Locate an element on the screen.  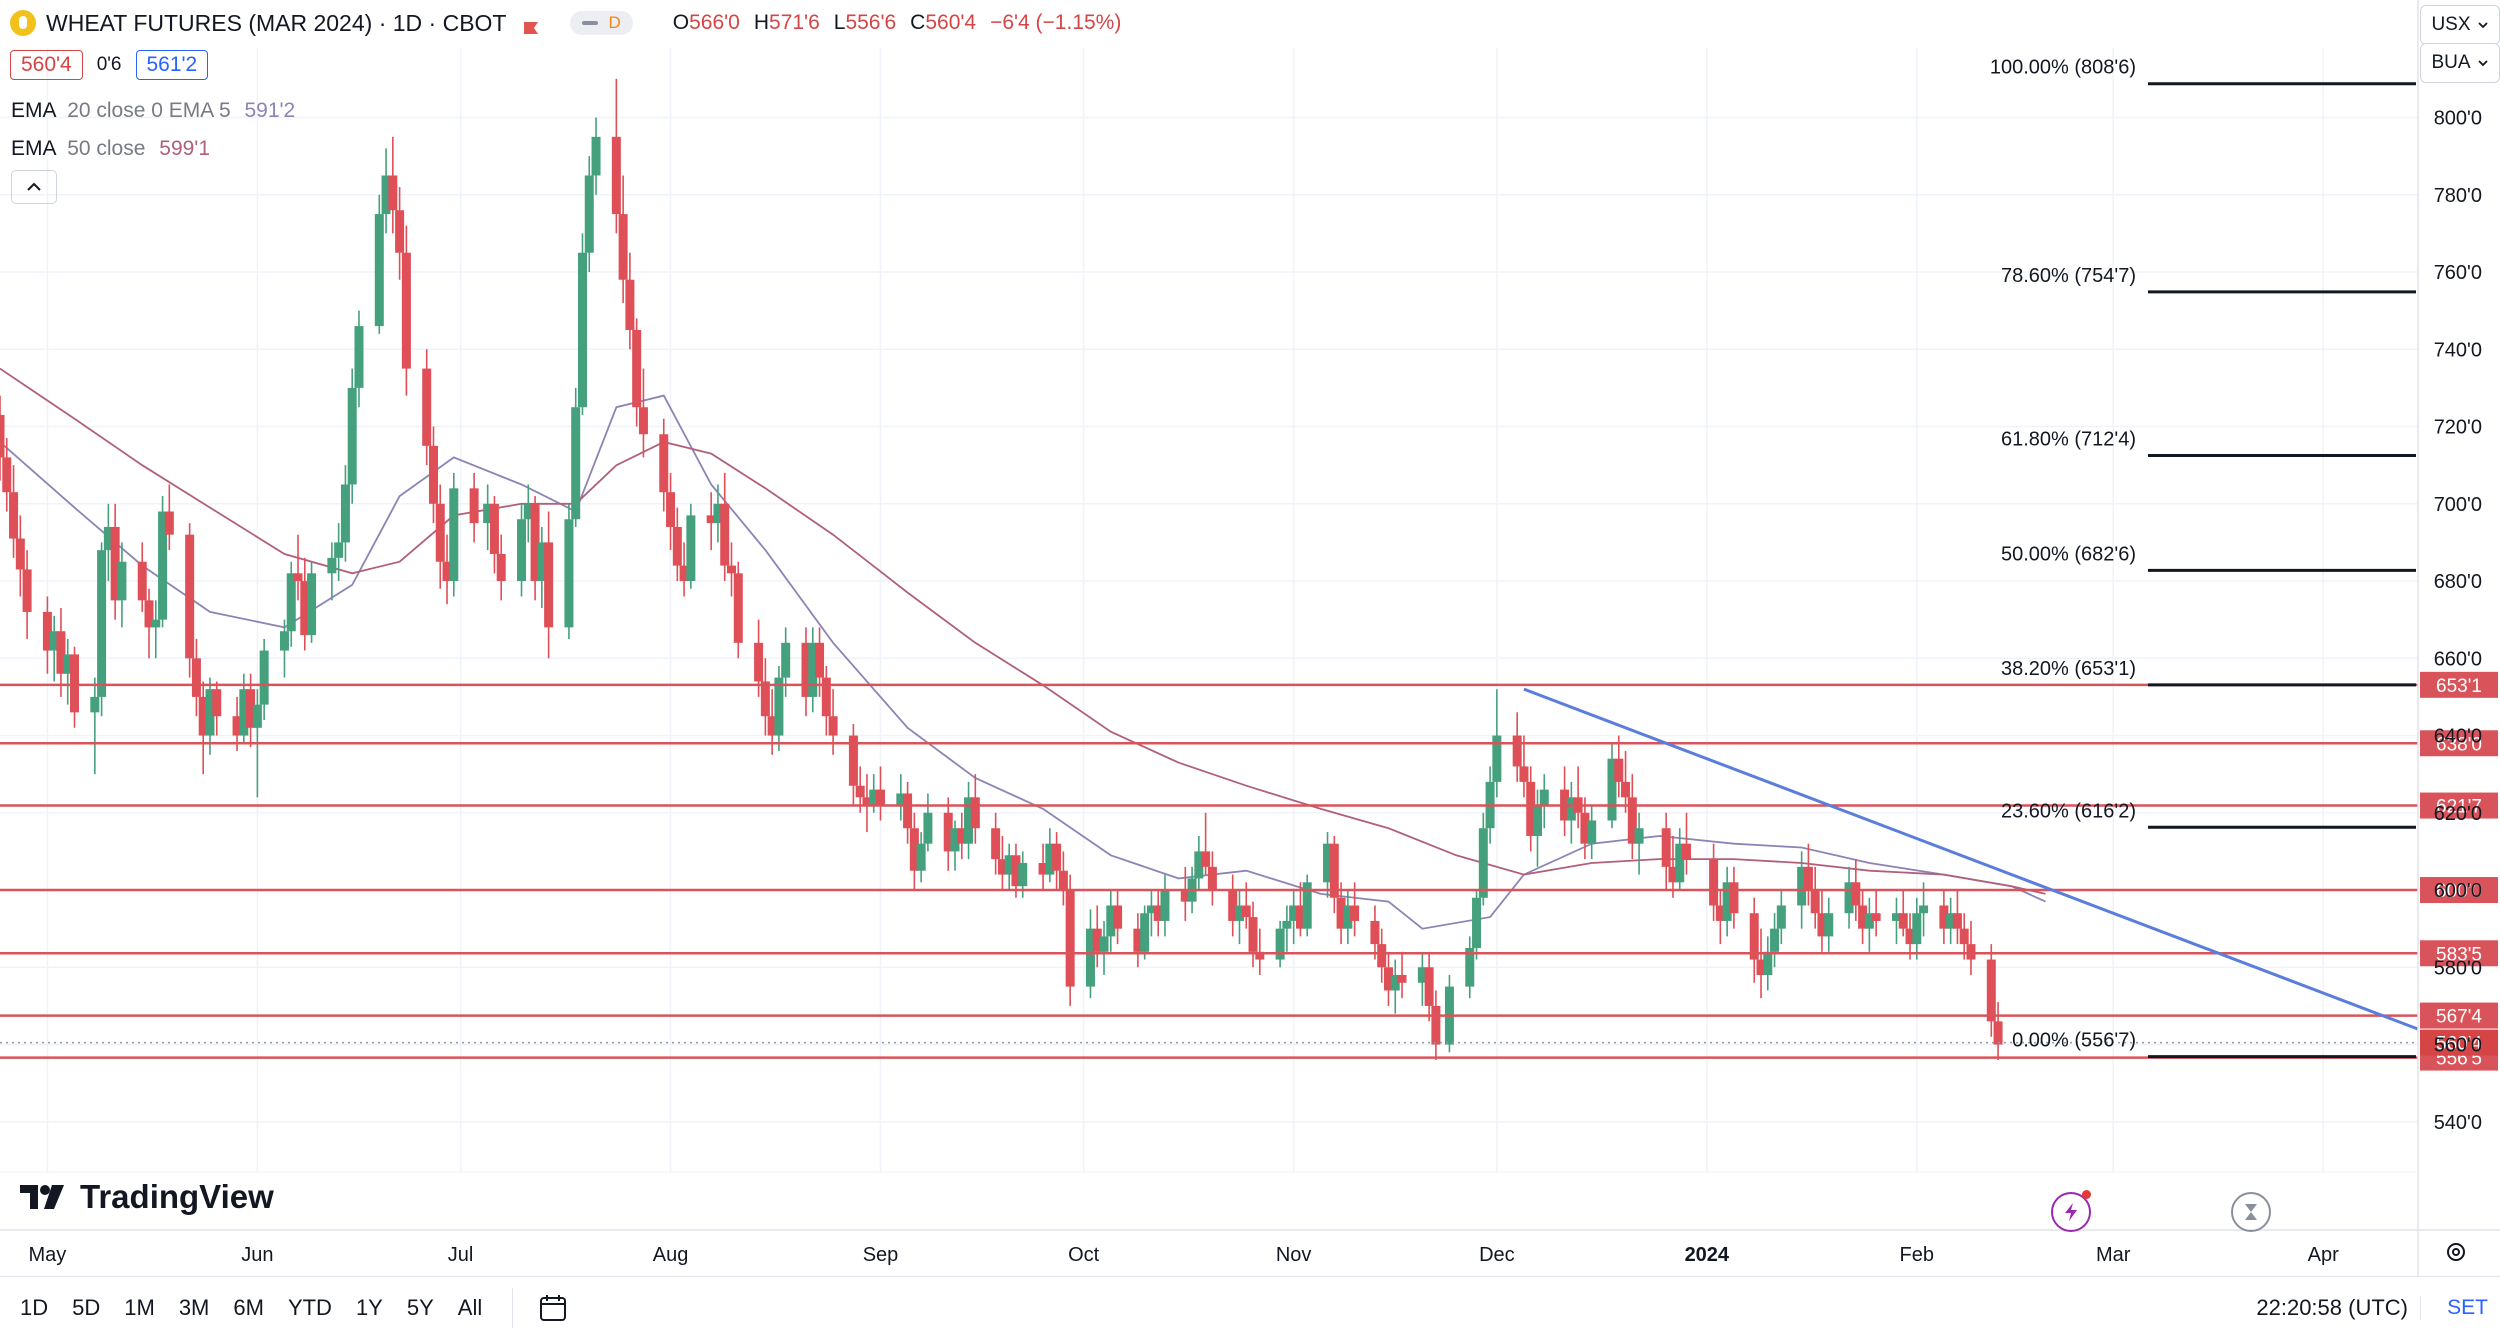
utc-clock: 22:20:58 (UTC) is located at coordinates (2332, 1307).